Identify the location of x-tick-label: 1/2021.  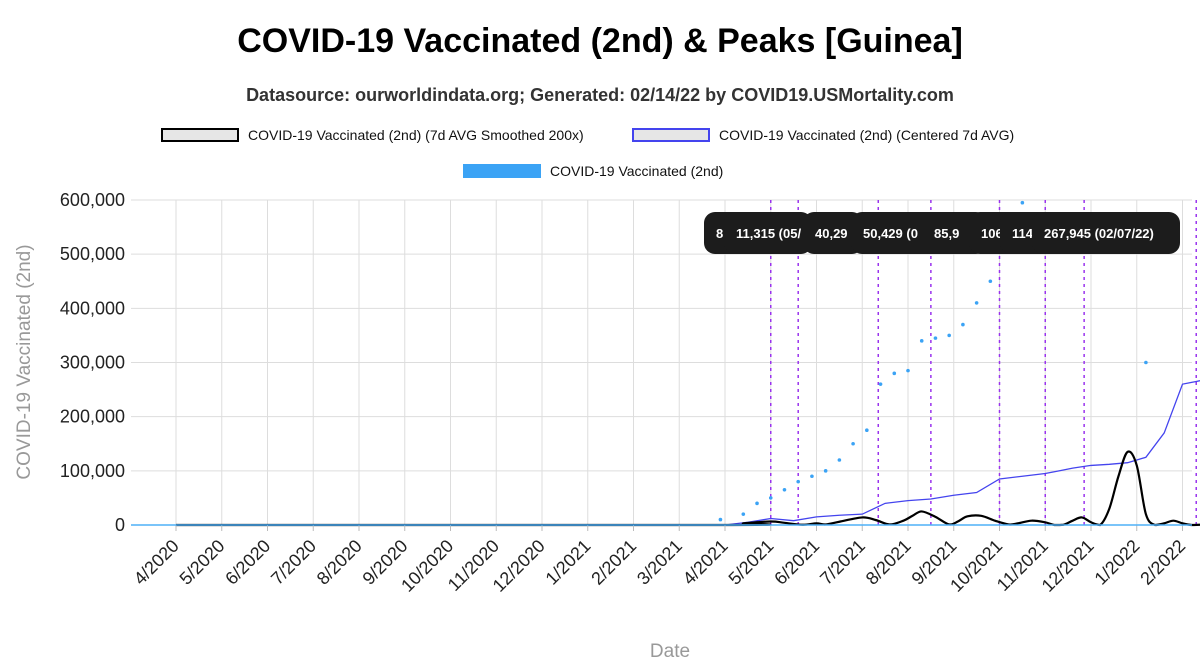
(568, 562).